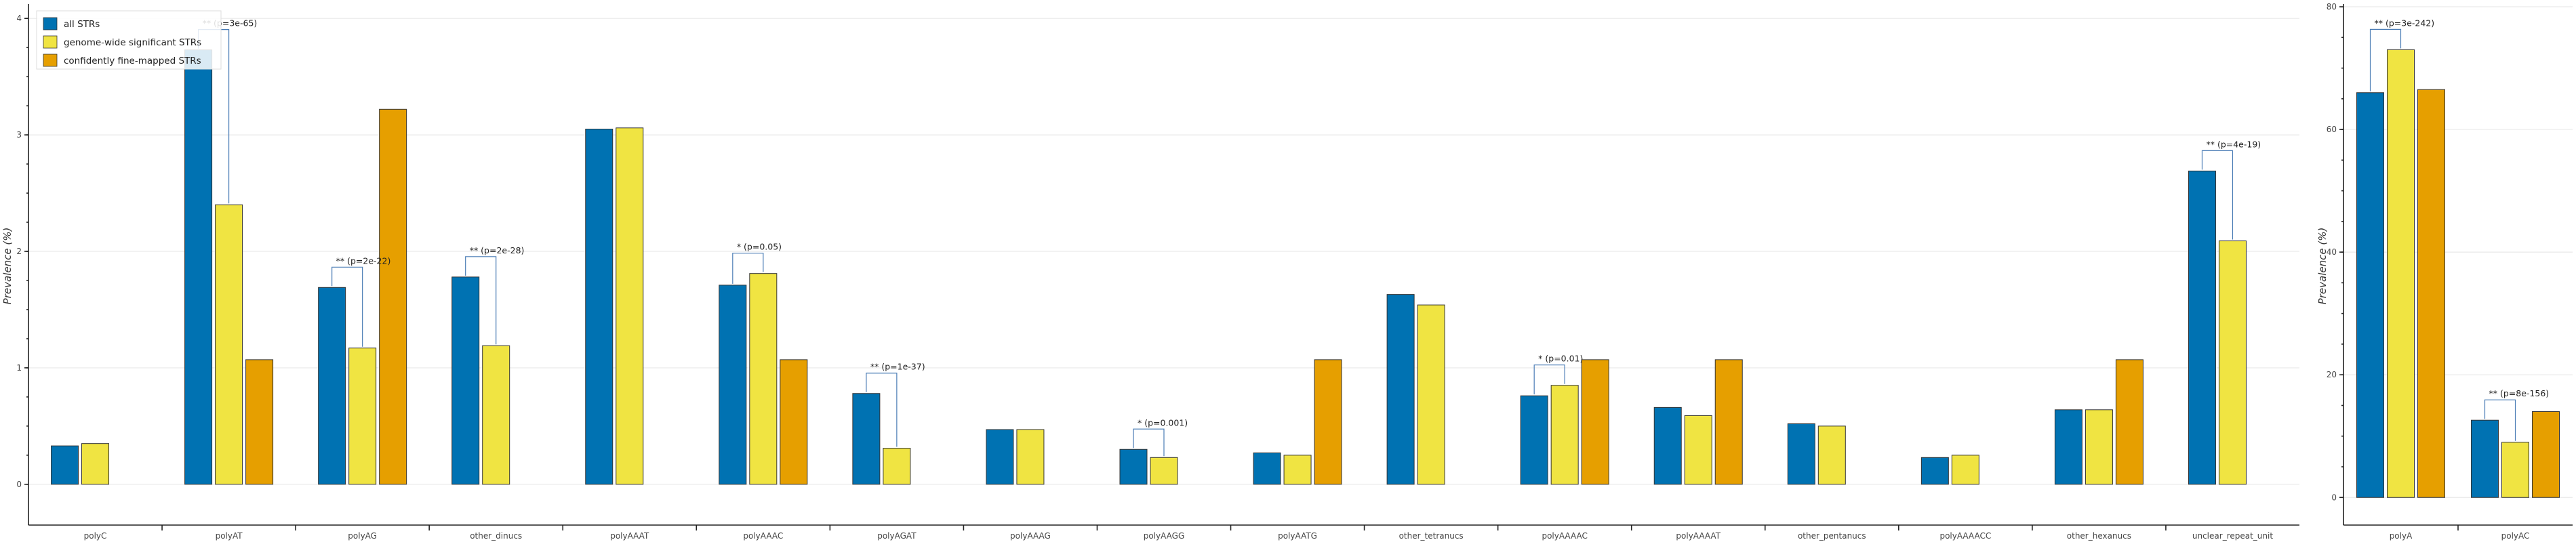  I want to click on x-tick-label: polyAT, so click(229, 536).